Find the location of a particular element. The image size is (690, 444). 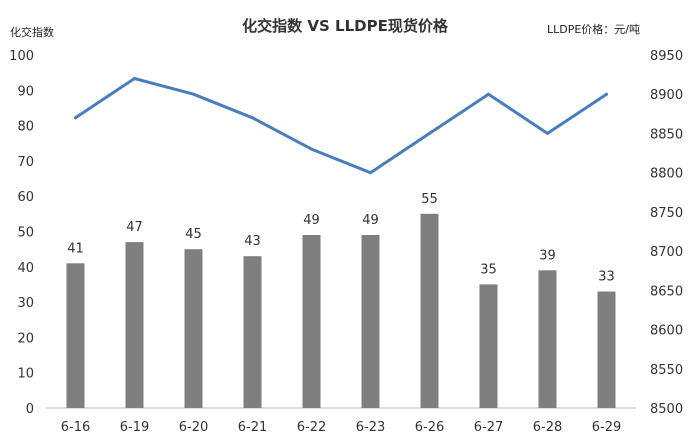

right-y-tick-label: 8950 is located at coordinates (666, 56).